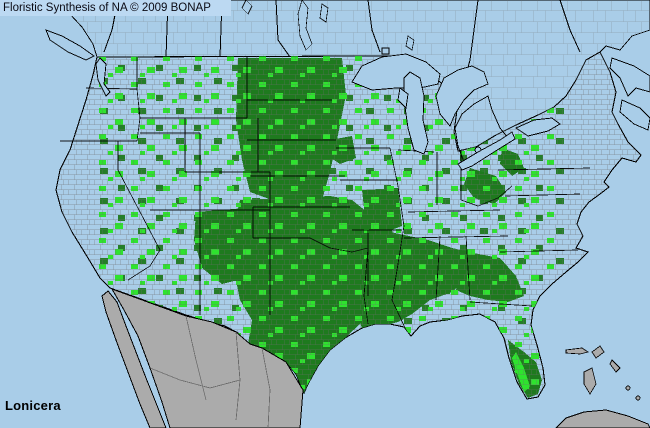 Image resolution: width=650 pixels, height=428 pixels. I want to click on taxon-label: Lonicera, so click(33, 405).